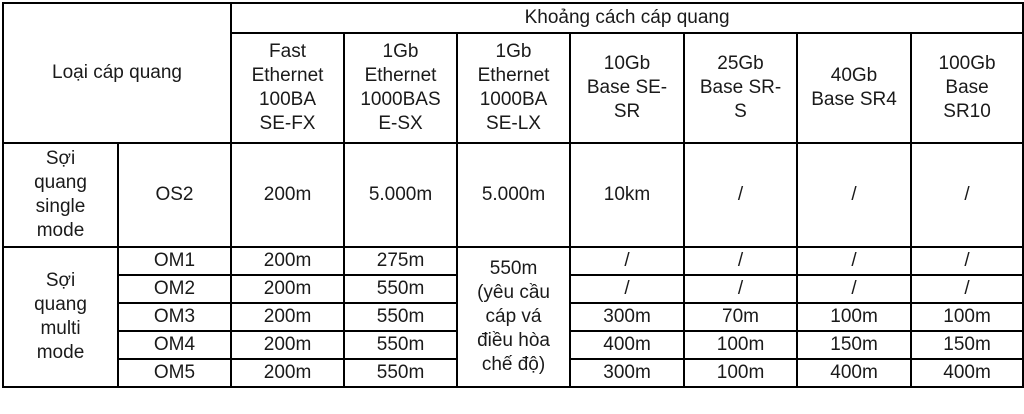  I want to click on type-cell: OM2, so click(174, 289).